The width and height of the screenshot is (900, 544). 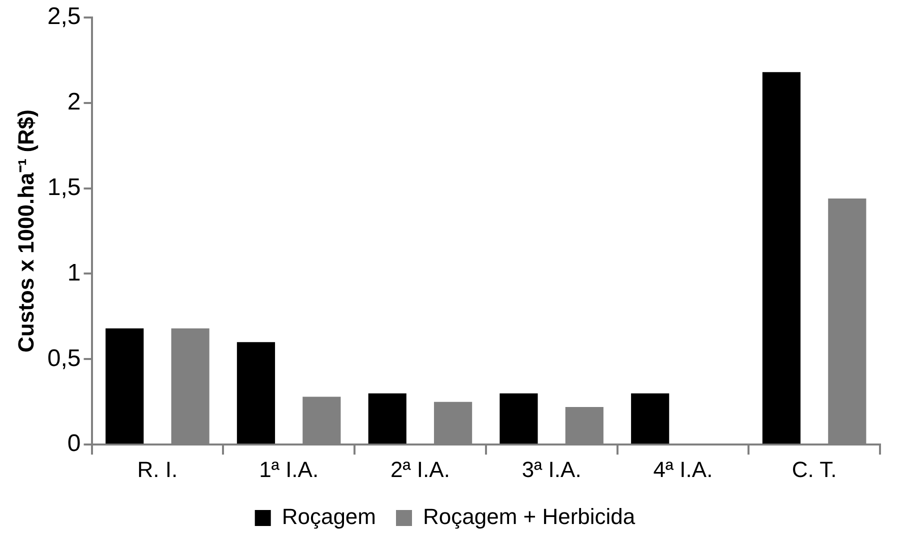 I want to click on y-tick-label: 2,5, so click(x=64, y=16).